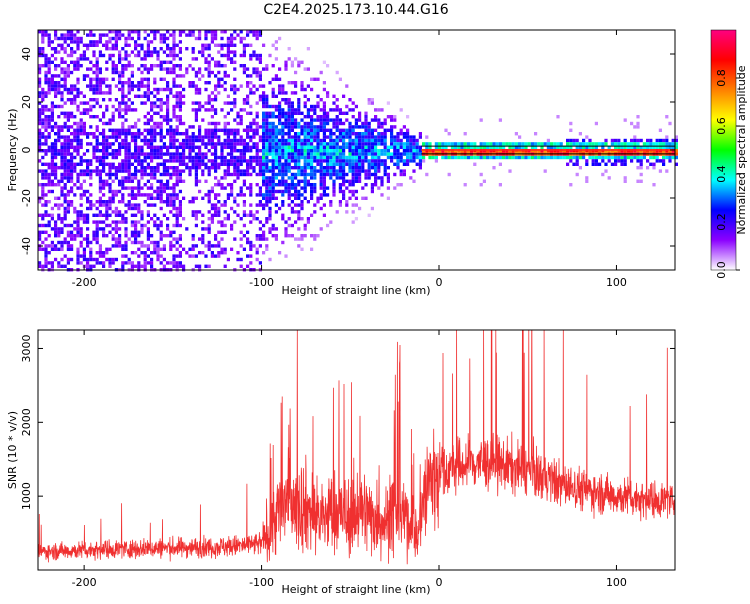  Describe the element at coordinates (721, 174) in the screenshot. I see `colorbar-tick-label: 0.4` at that location.